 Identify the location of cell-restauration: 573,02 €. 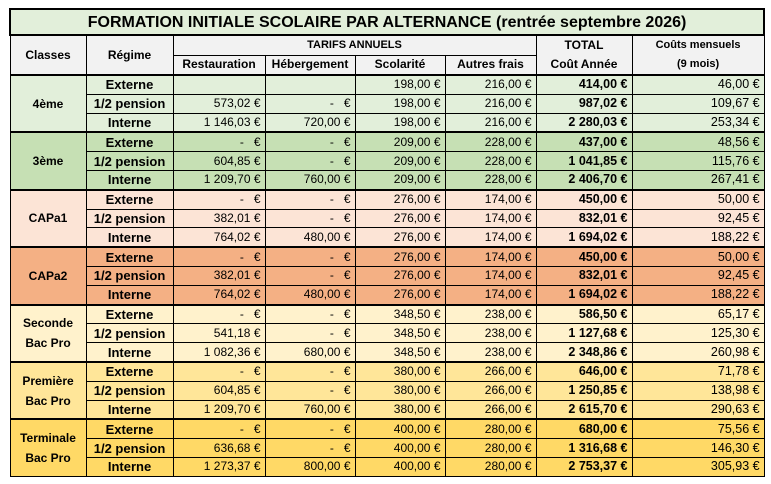
(219, 103).